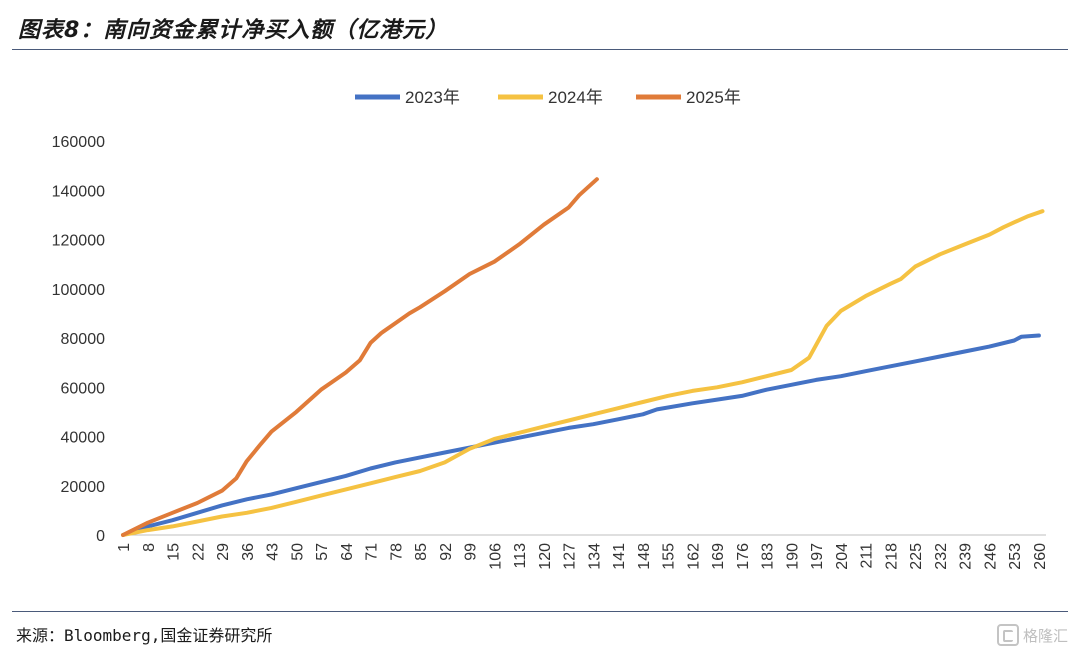  What do you see at coordinates (233, 30) in the screenshot?
I see `chart-title: 图表8：南向资金累计净买入额（亿港元）` at bounding box center [233, 30].